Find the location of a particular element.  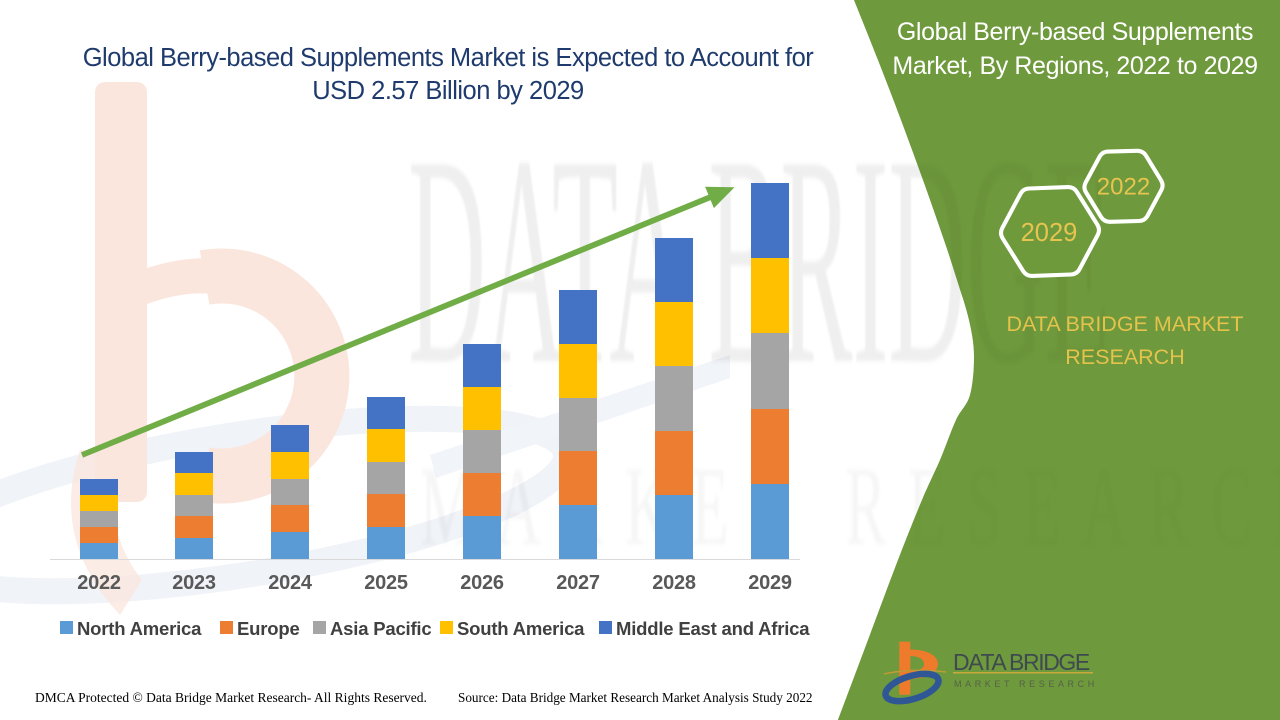

svg-text: MARKET RESEARCH is located at coordinates (1026, 684).